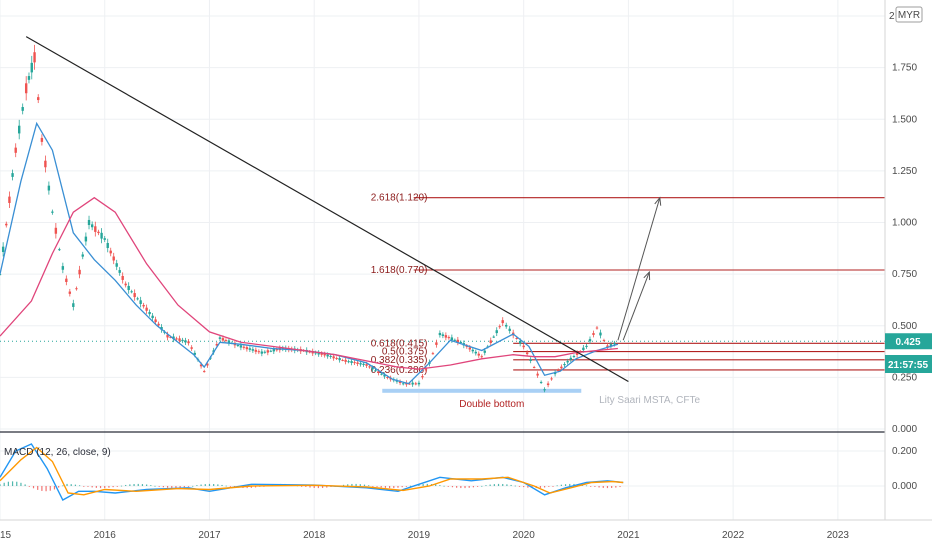 The image size is (932, 550). What do you see at coordinates (399, 360) in the screenshot?
I see `fib-level-label: 0.382(0.335)` at bounding box center [399, 360].